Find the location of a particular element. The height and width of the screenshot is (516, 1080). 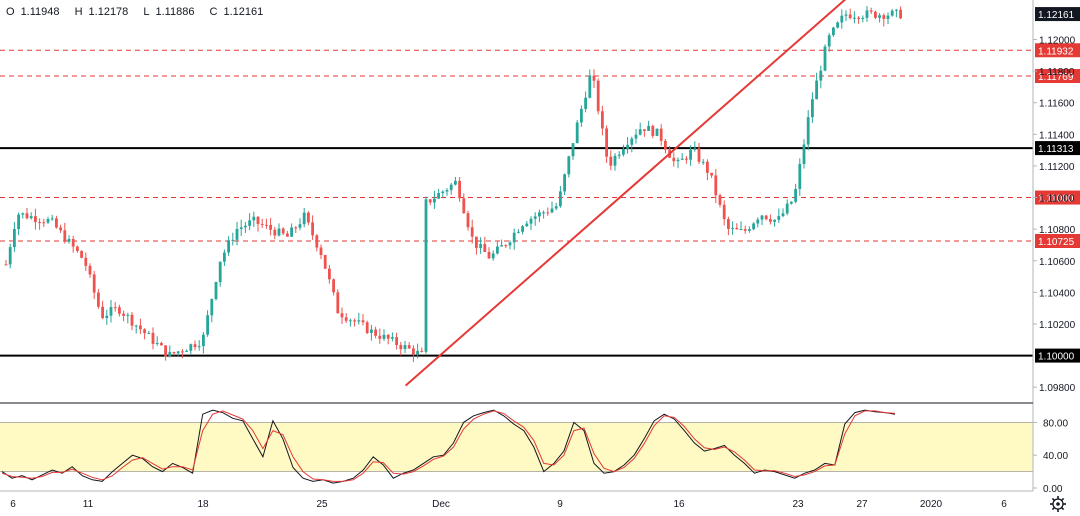

level-label: 1.10000 is located at coordinates (1056, 357).